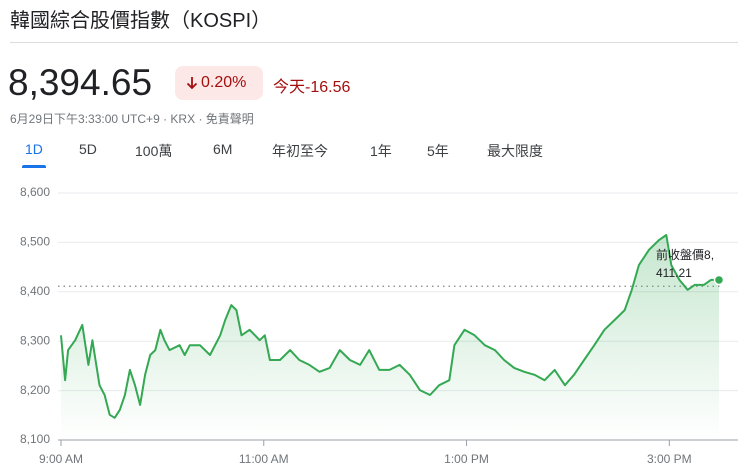  I want to click on today-change: 今天-16.56, so click(311, 85).